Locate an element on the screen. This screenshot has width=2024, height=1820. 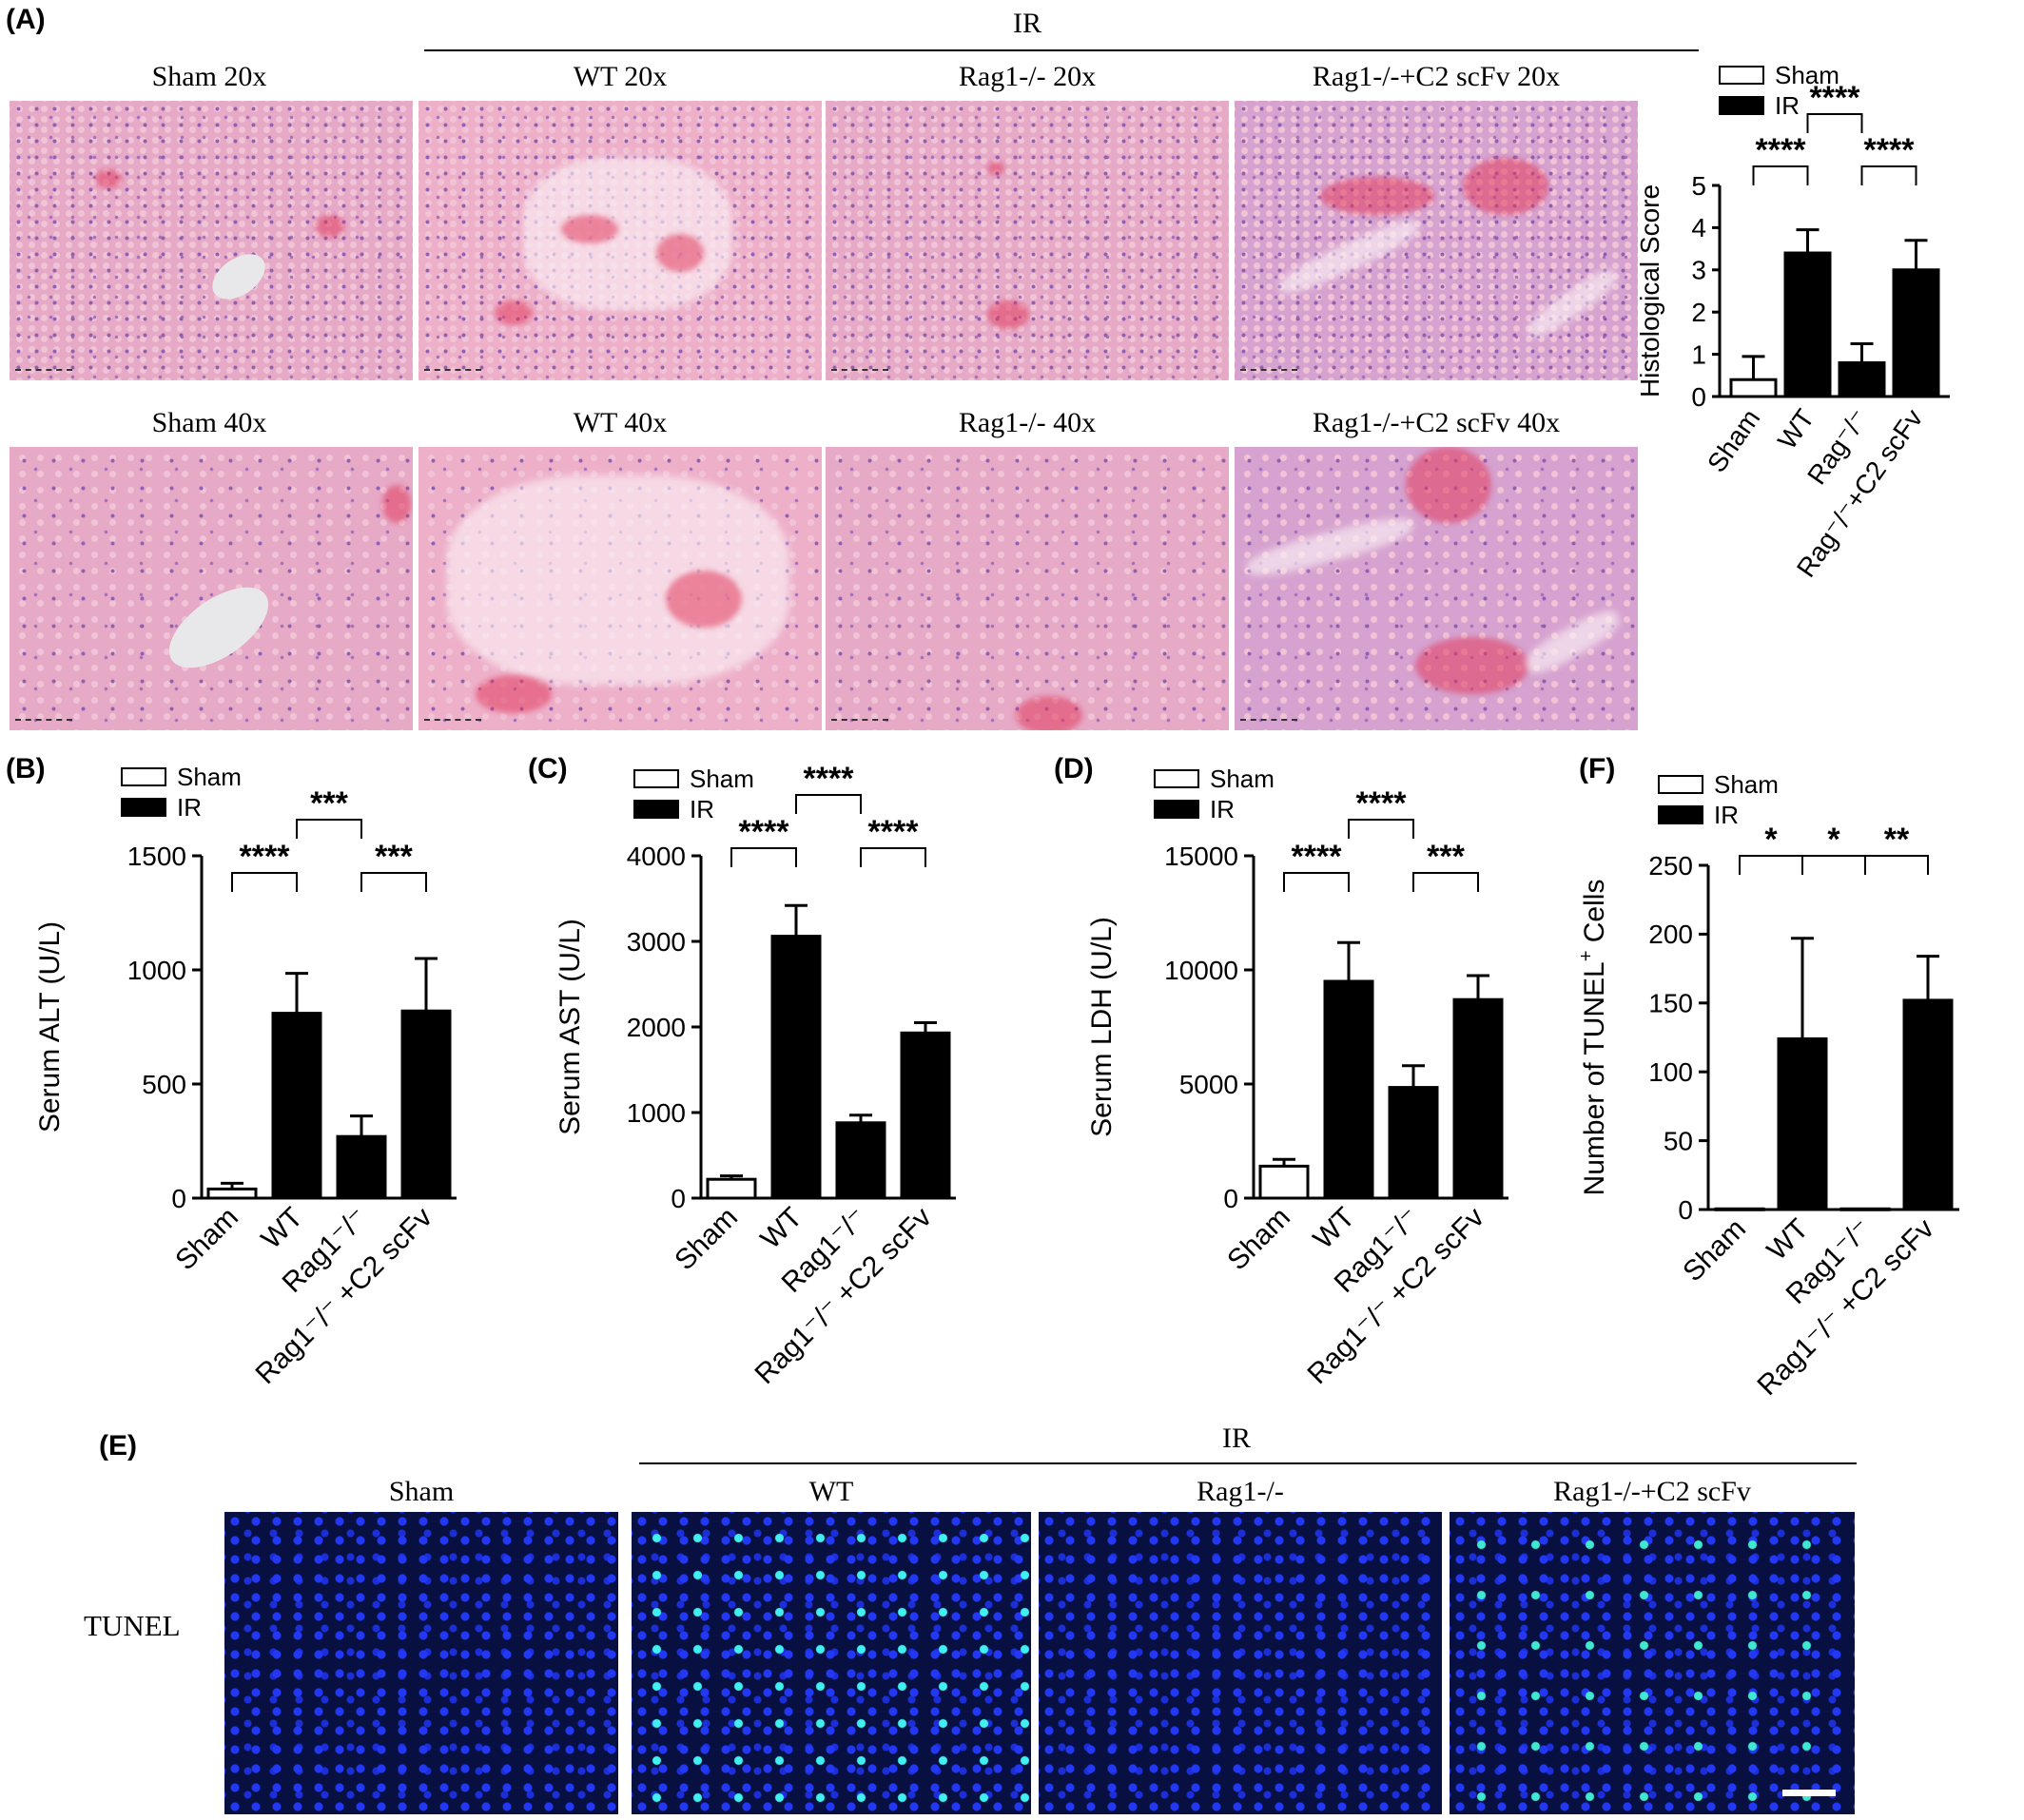
micro-title: Sham 40x is located at coordinates (209, 423).